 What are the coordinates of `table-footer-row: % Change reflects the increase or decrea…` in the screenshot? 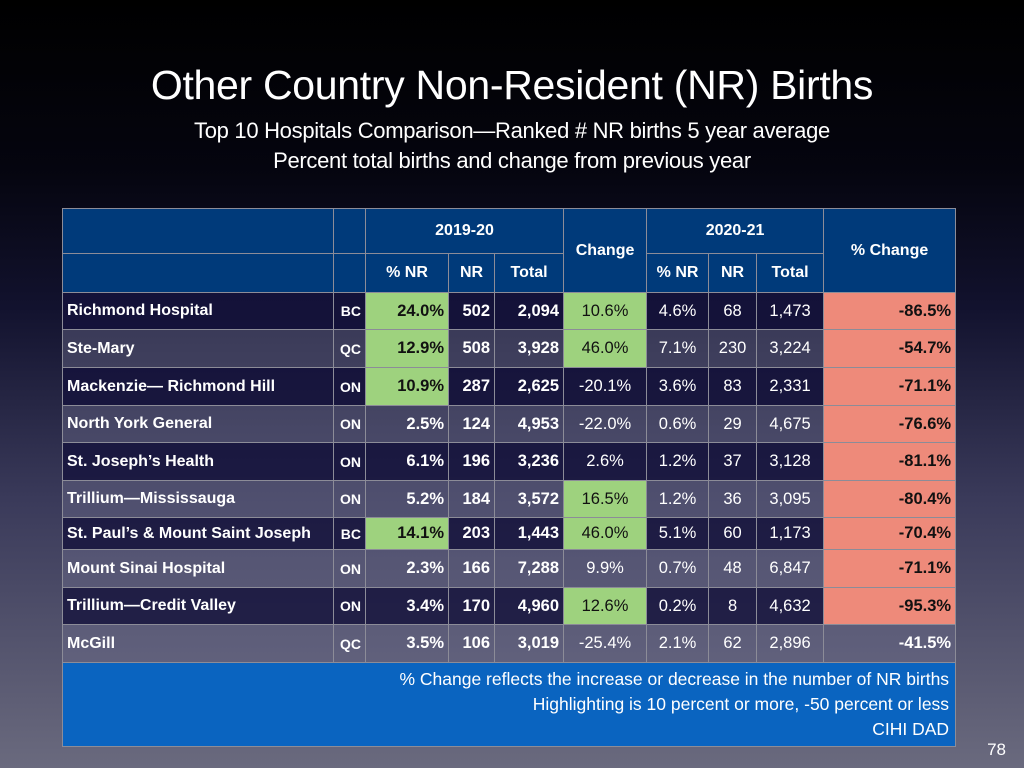 It's located at (509, 704).